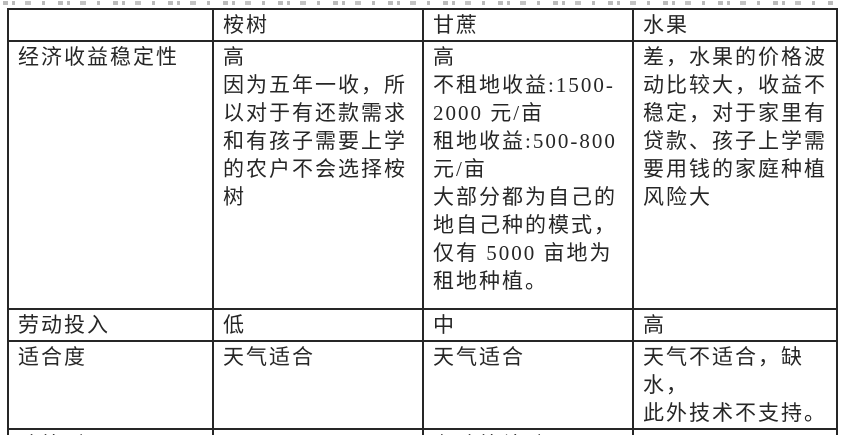 The width and height of the screenshot is (844, 435). I want to click on row-label-suitability: 适合度, so click(110, 385).